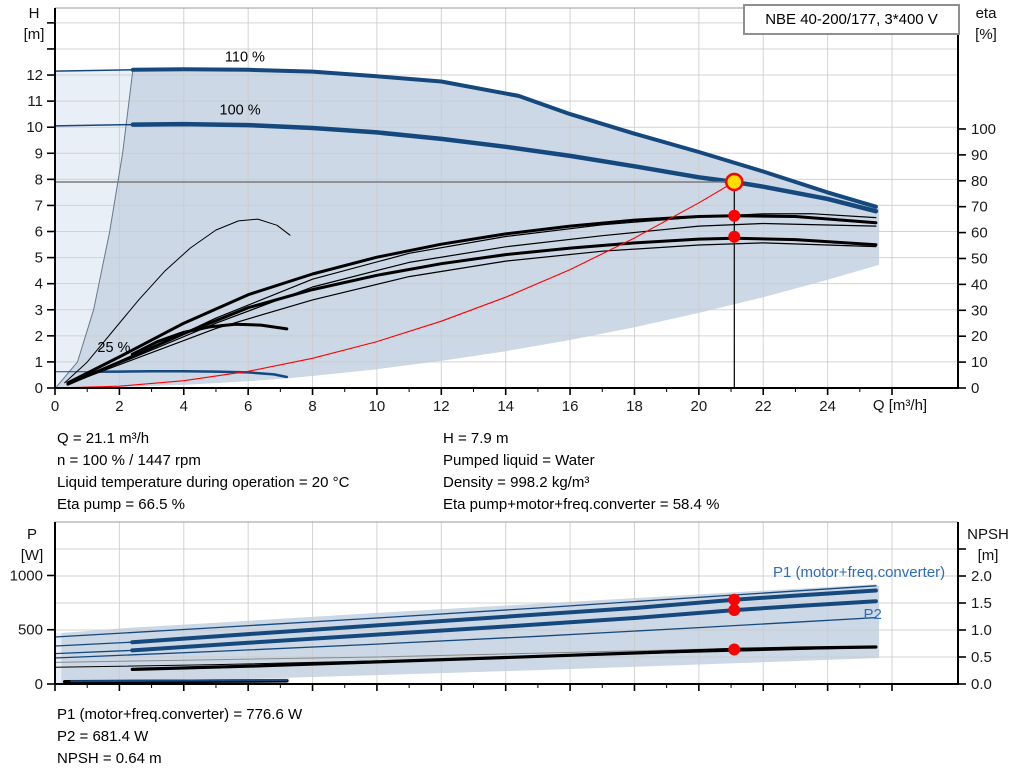 The image size is (1024, 781). I want to click on y-right-tick-label: 30, so click(979, 310).